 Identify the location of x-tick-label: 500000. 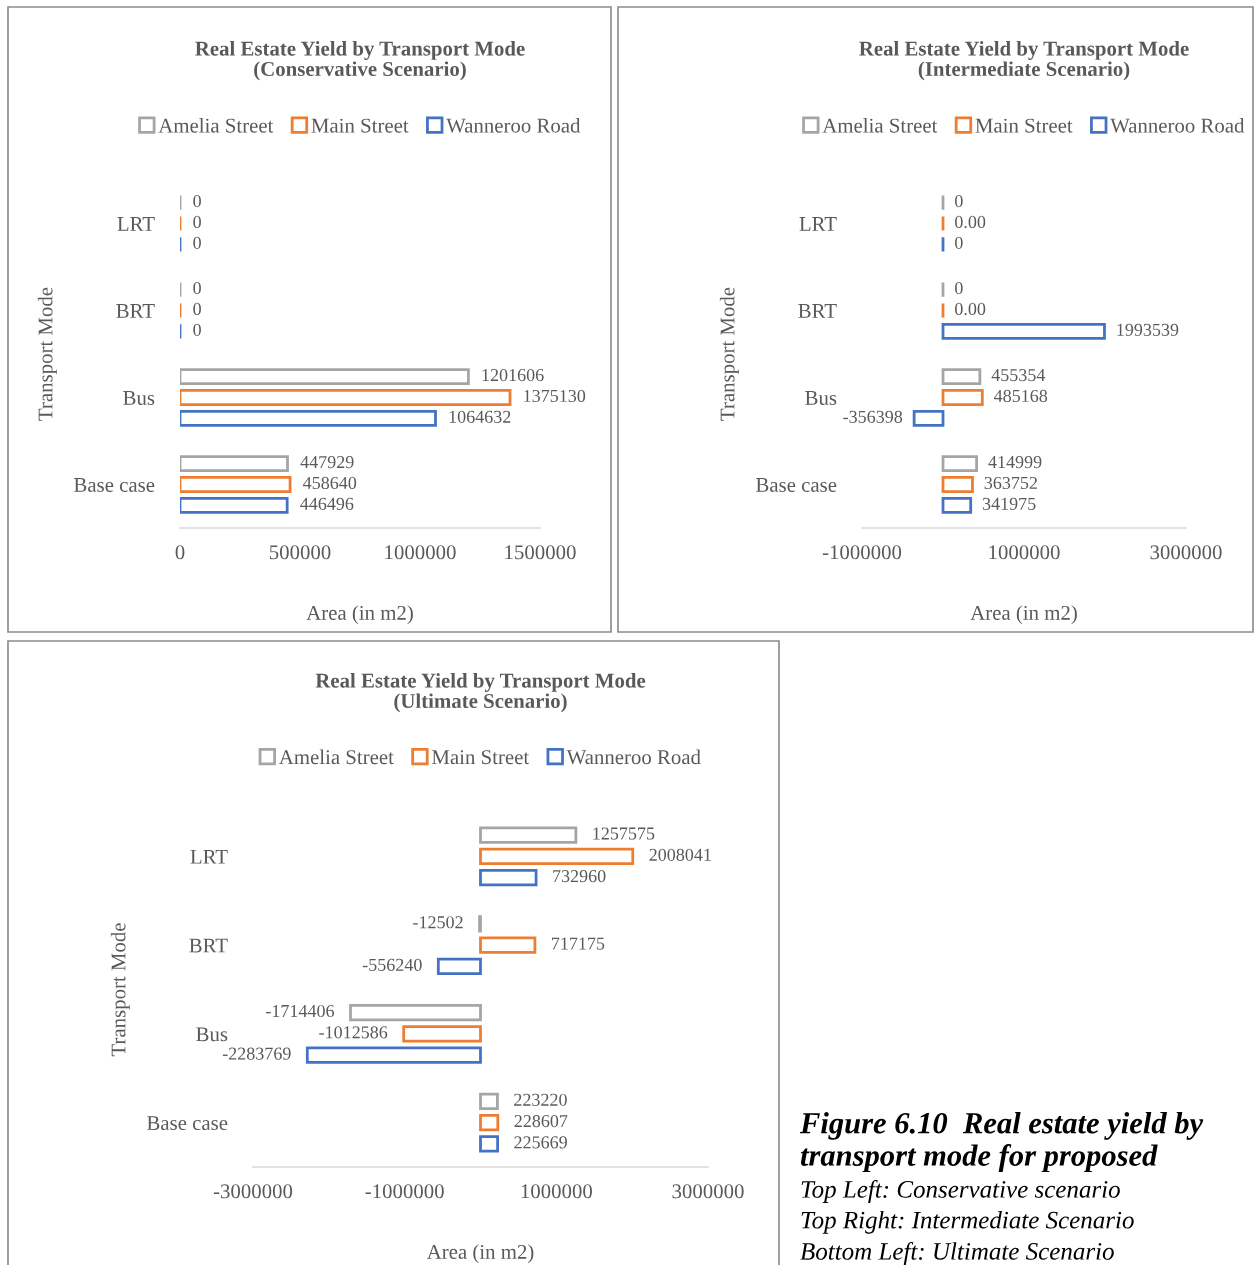
(300, 552).